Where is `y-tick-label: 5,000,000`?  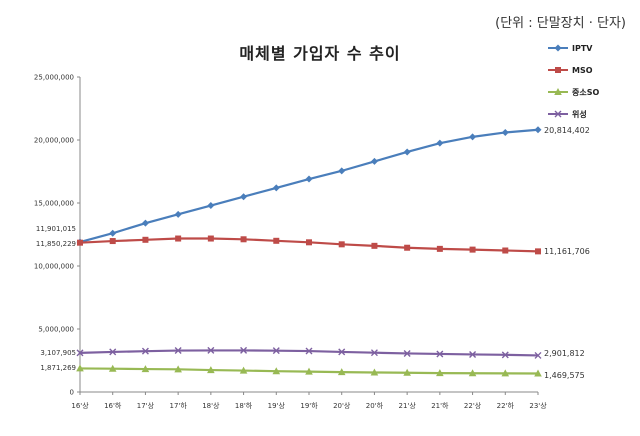
y-tick-label: 5,000,000 is located at coordinates (56, 330).